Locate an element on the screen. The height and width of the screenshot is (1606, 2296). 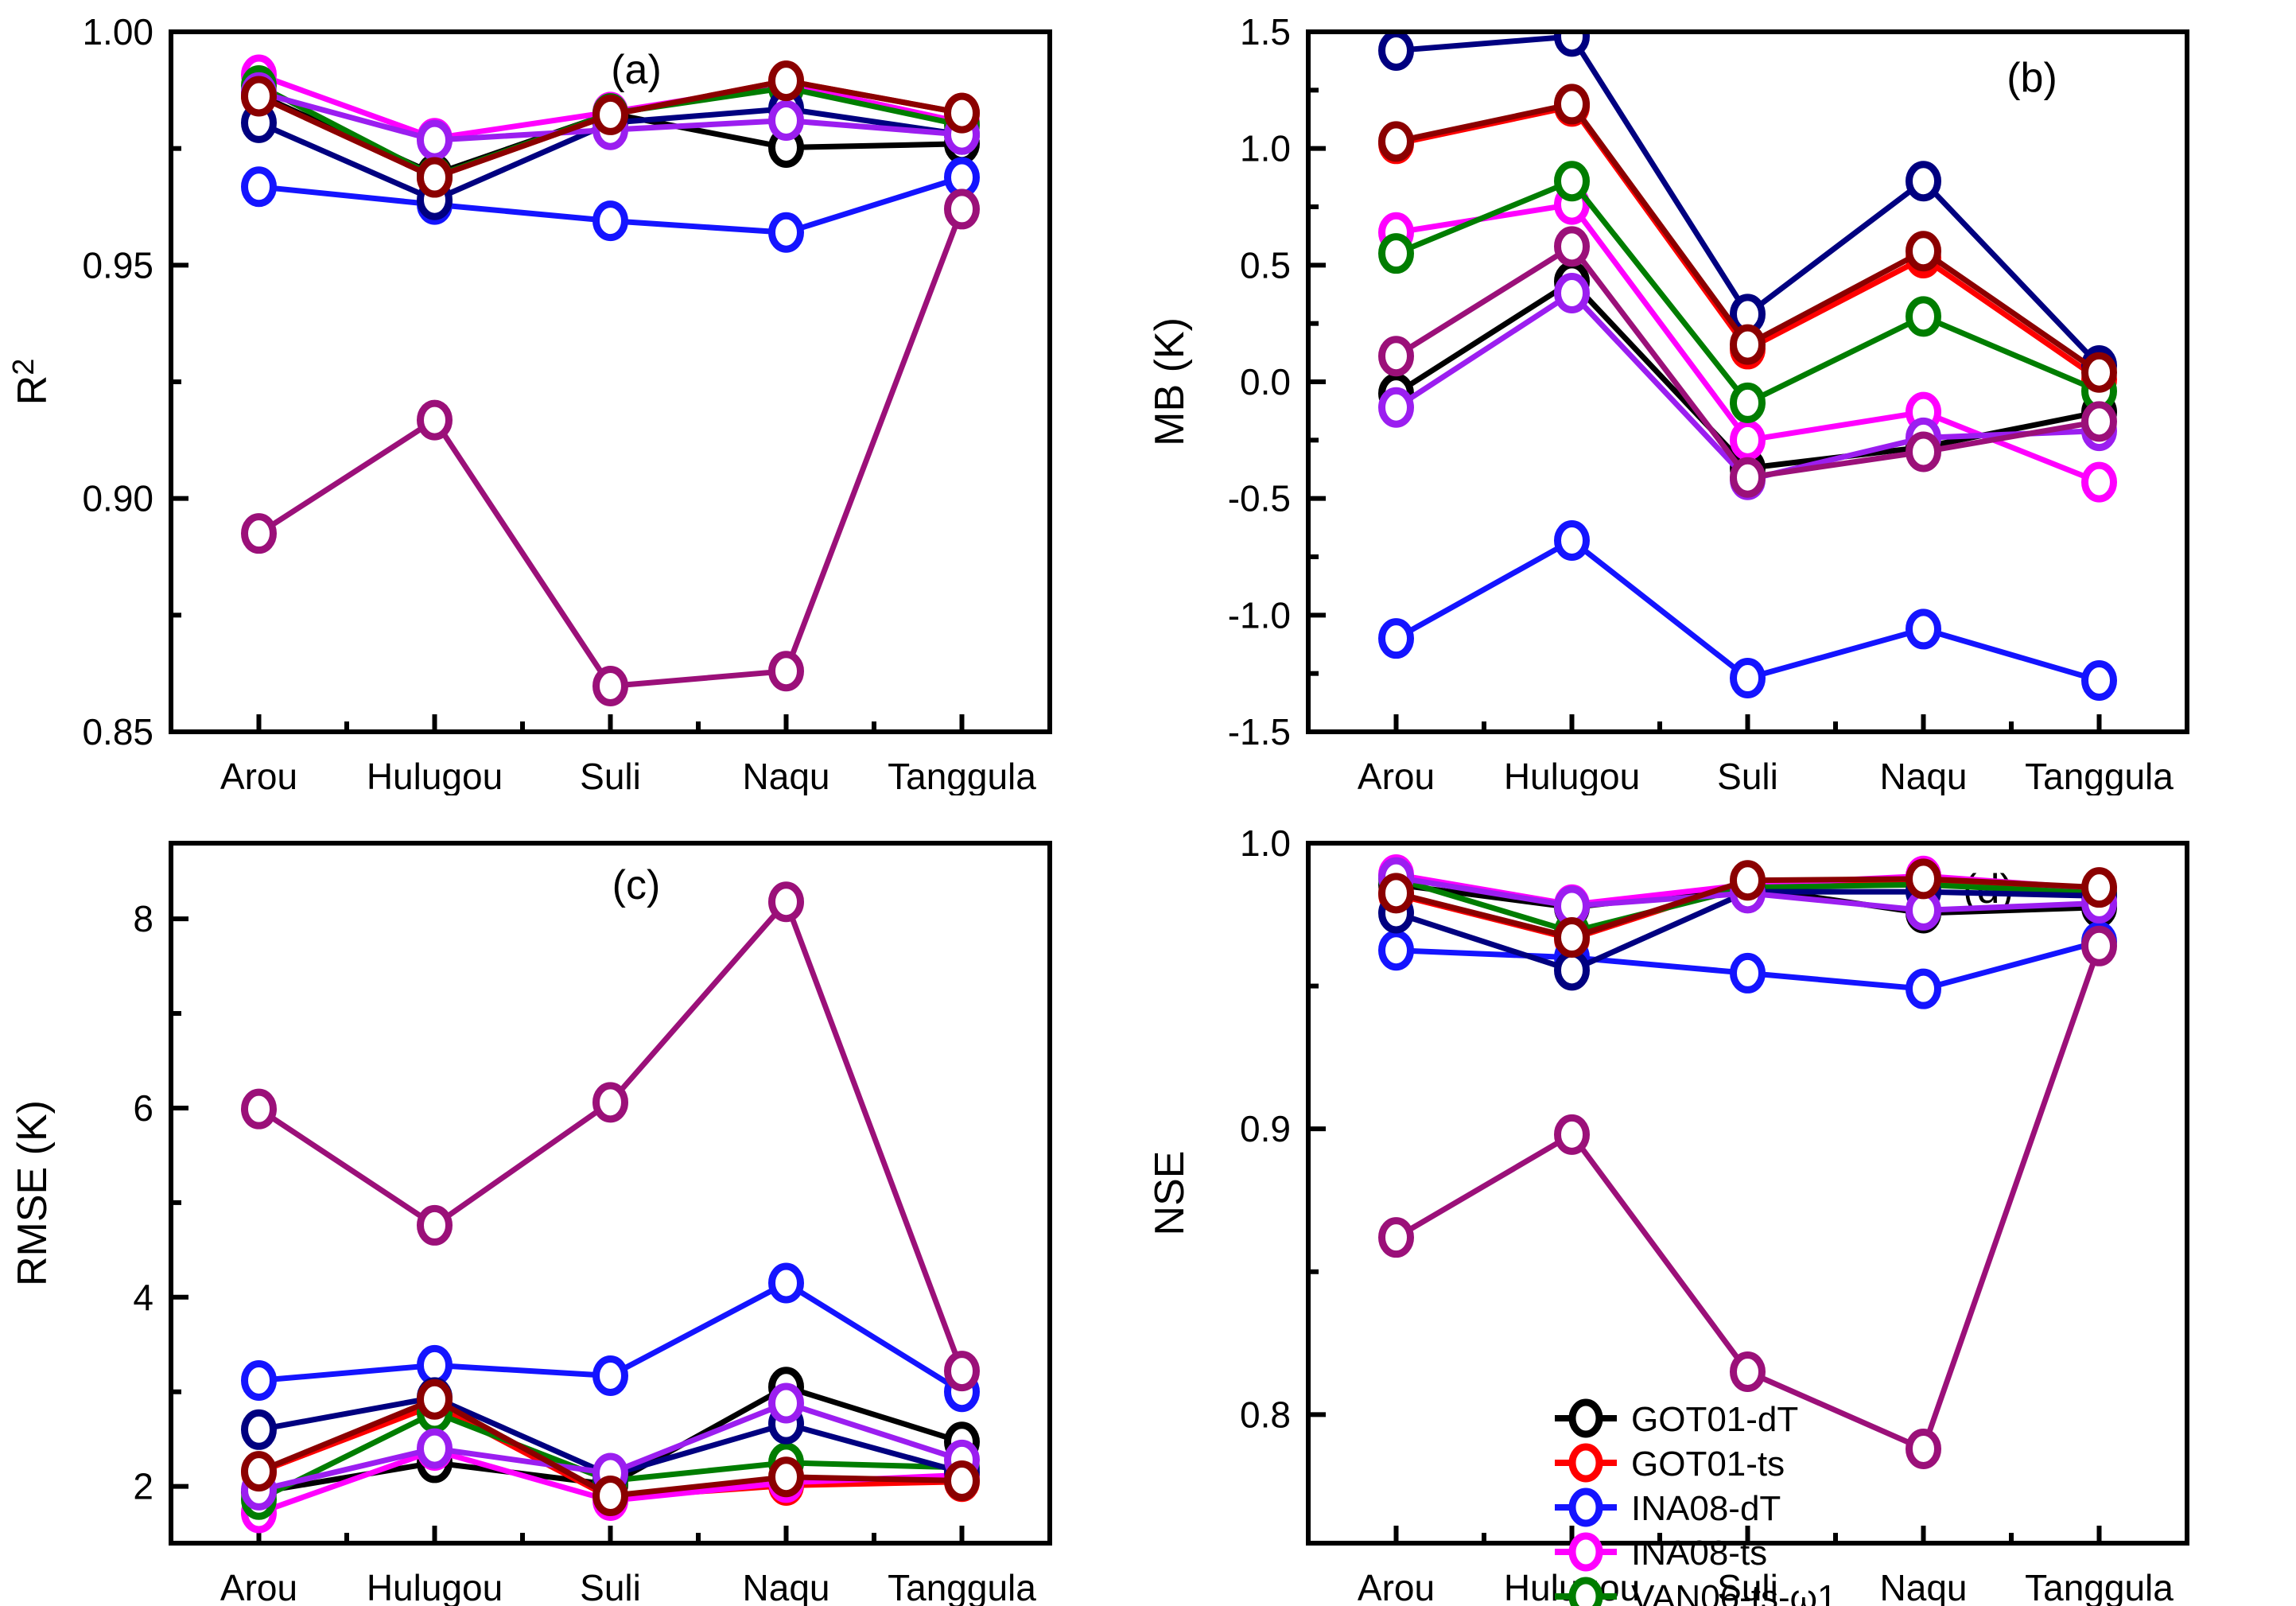
legend-item: GOT01-dT is located at coordinates (1676, 1418).